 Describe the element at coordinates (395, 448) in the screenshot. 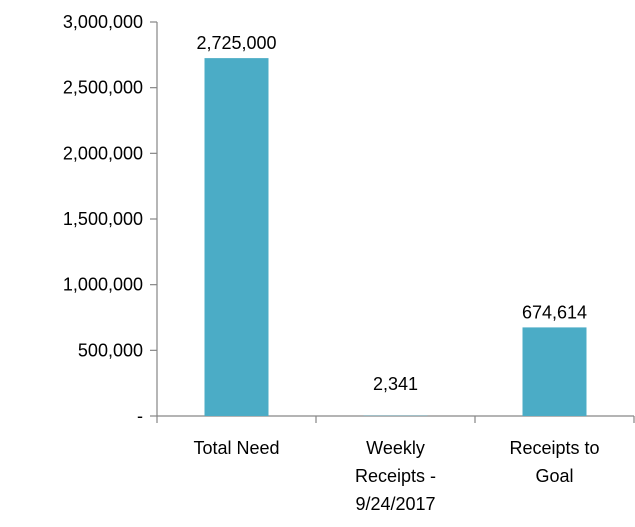

I see `x-category-label: Weekly` at that location.